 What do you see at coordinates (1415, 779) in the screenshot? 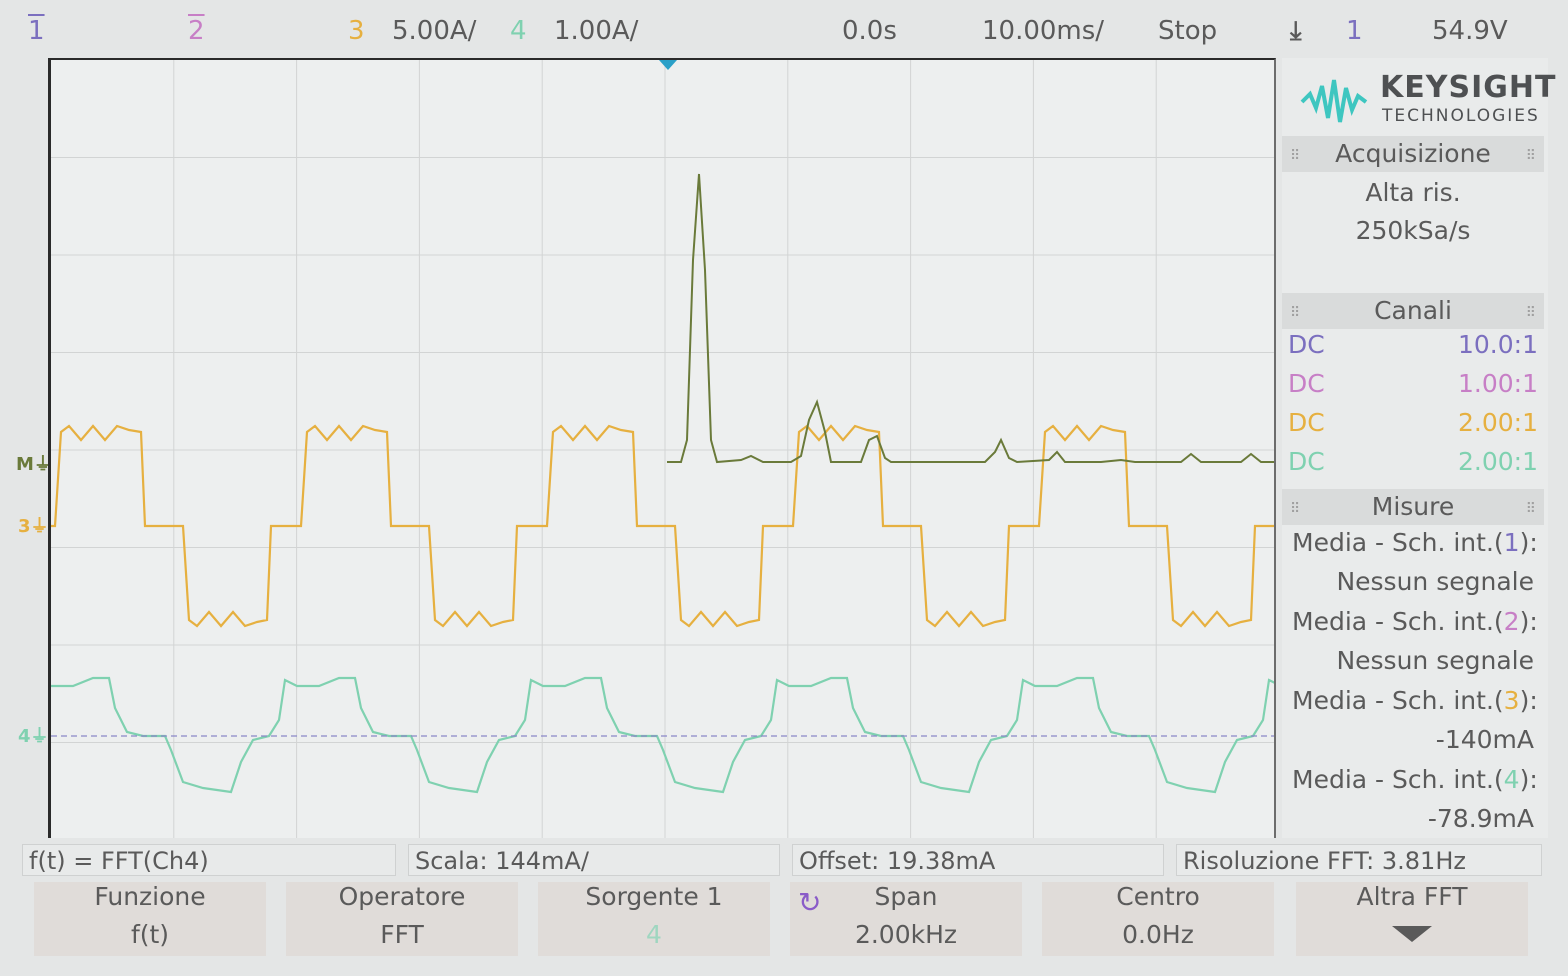
I see `measurement-label: Media - Sch. int.(4):` at bounding box center [1415, 779].